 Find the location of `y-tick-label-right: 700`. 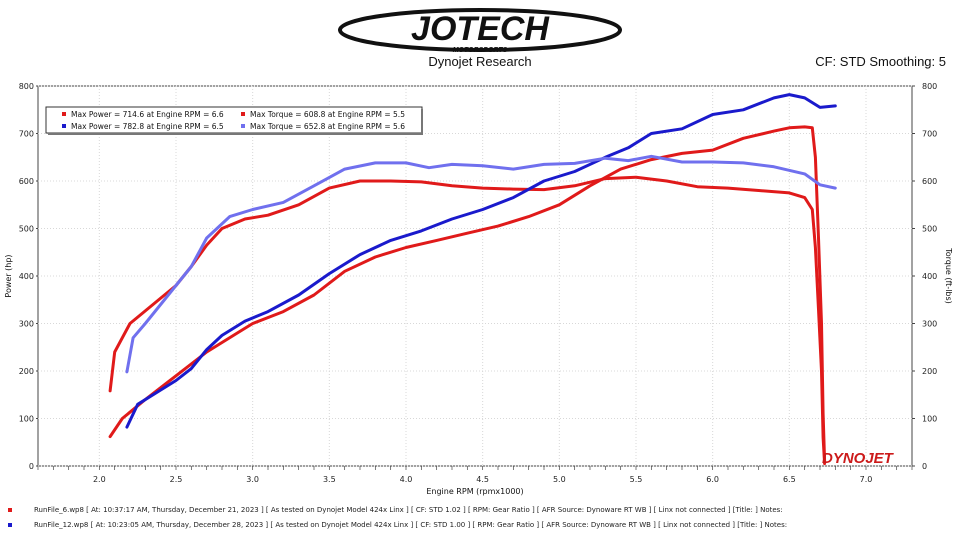

y-tick-label-right: 700 is located at coordinates (929, 134).